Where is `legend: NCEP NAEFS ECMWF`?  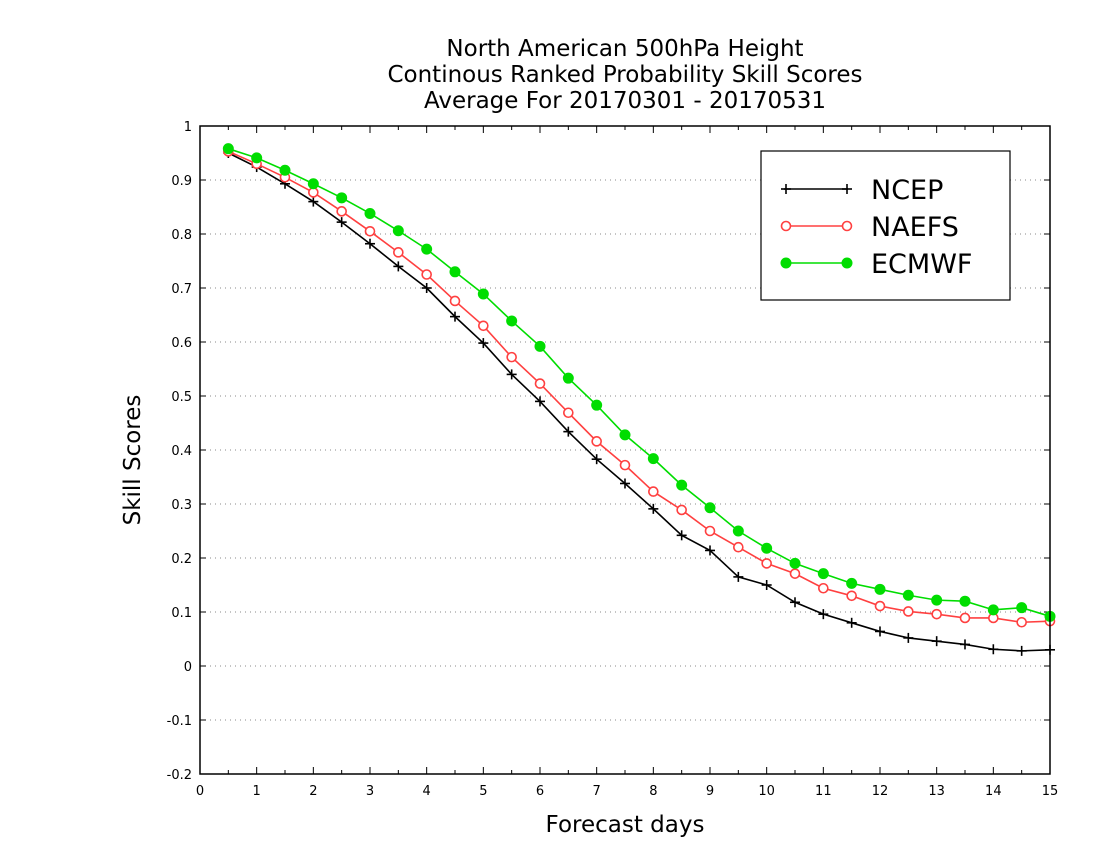
legend: NCEP NAEFS ECMWF is located at coordinates (885, 225).